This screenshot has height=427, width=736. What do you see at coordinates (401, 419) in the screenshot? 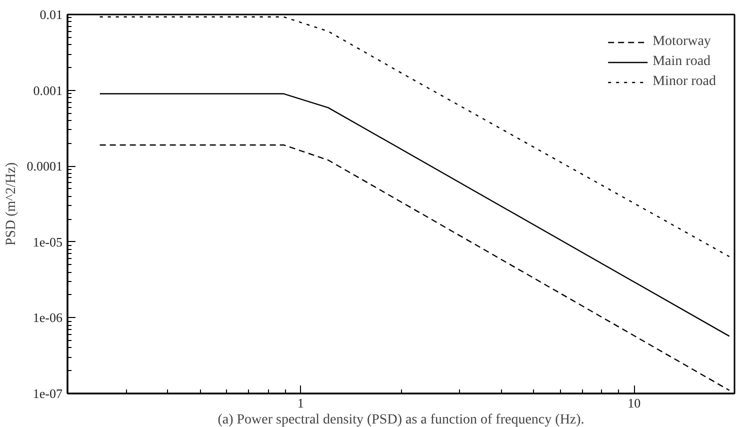
I see `text: (a) Power spectral density (PSD) as a function of frequency (Hz).` at bounding box center [401, 419].